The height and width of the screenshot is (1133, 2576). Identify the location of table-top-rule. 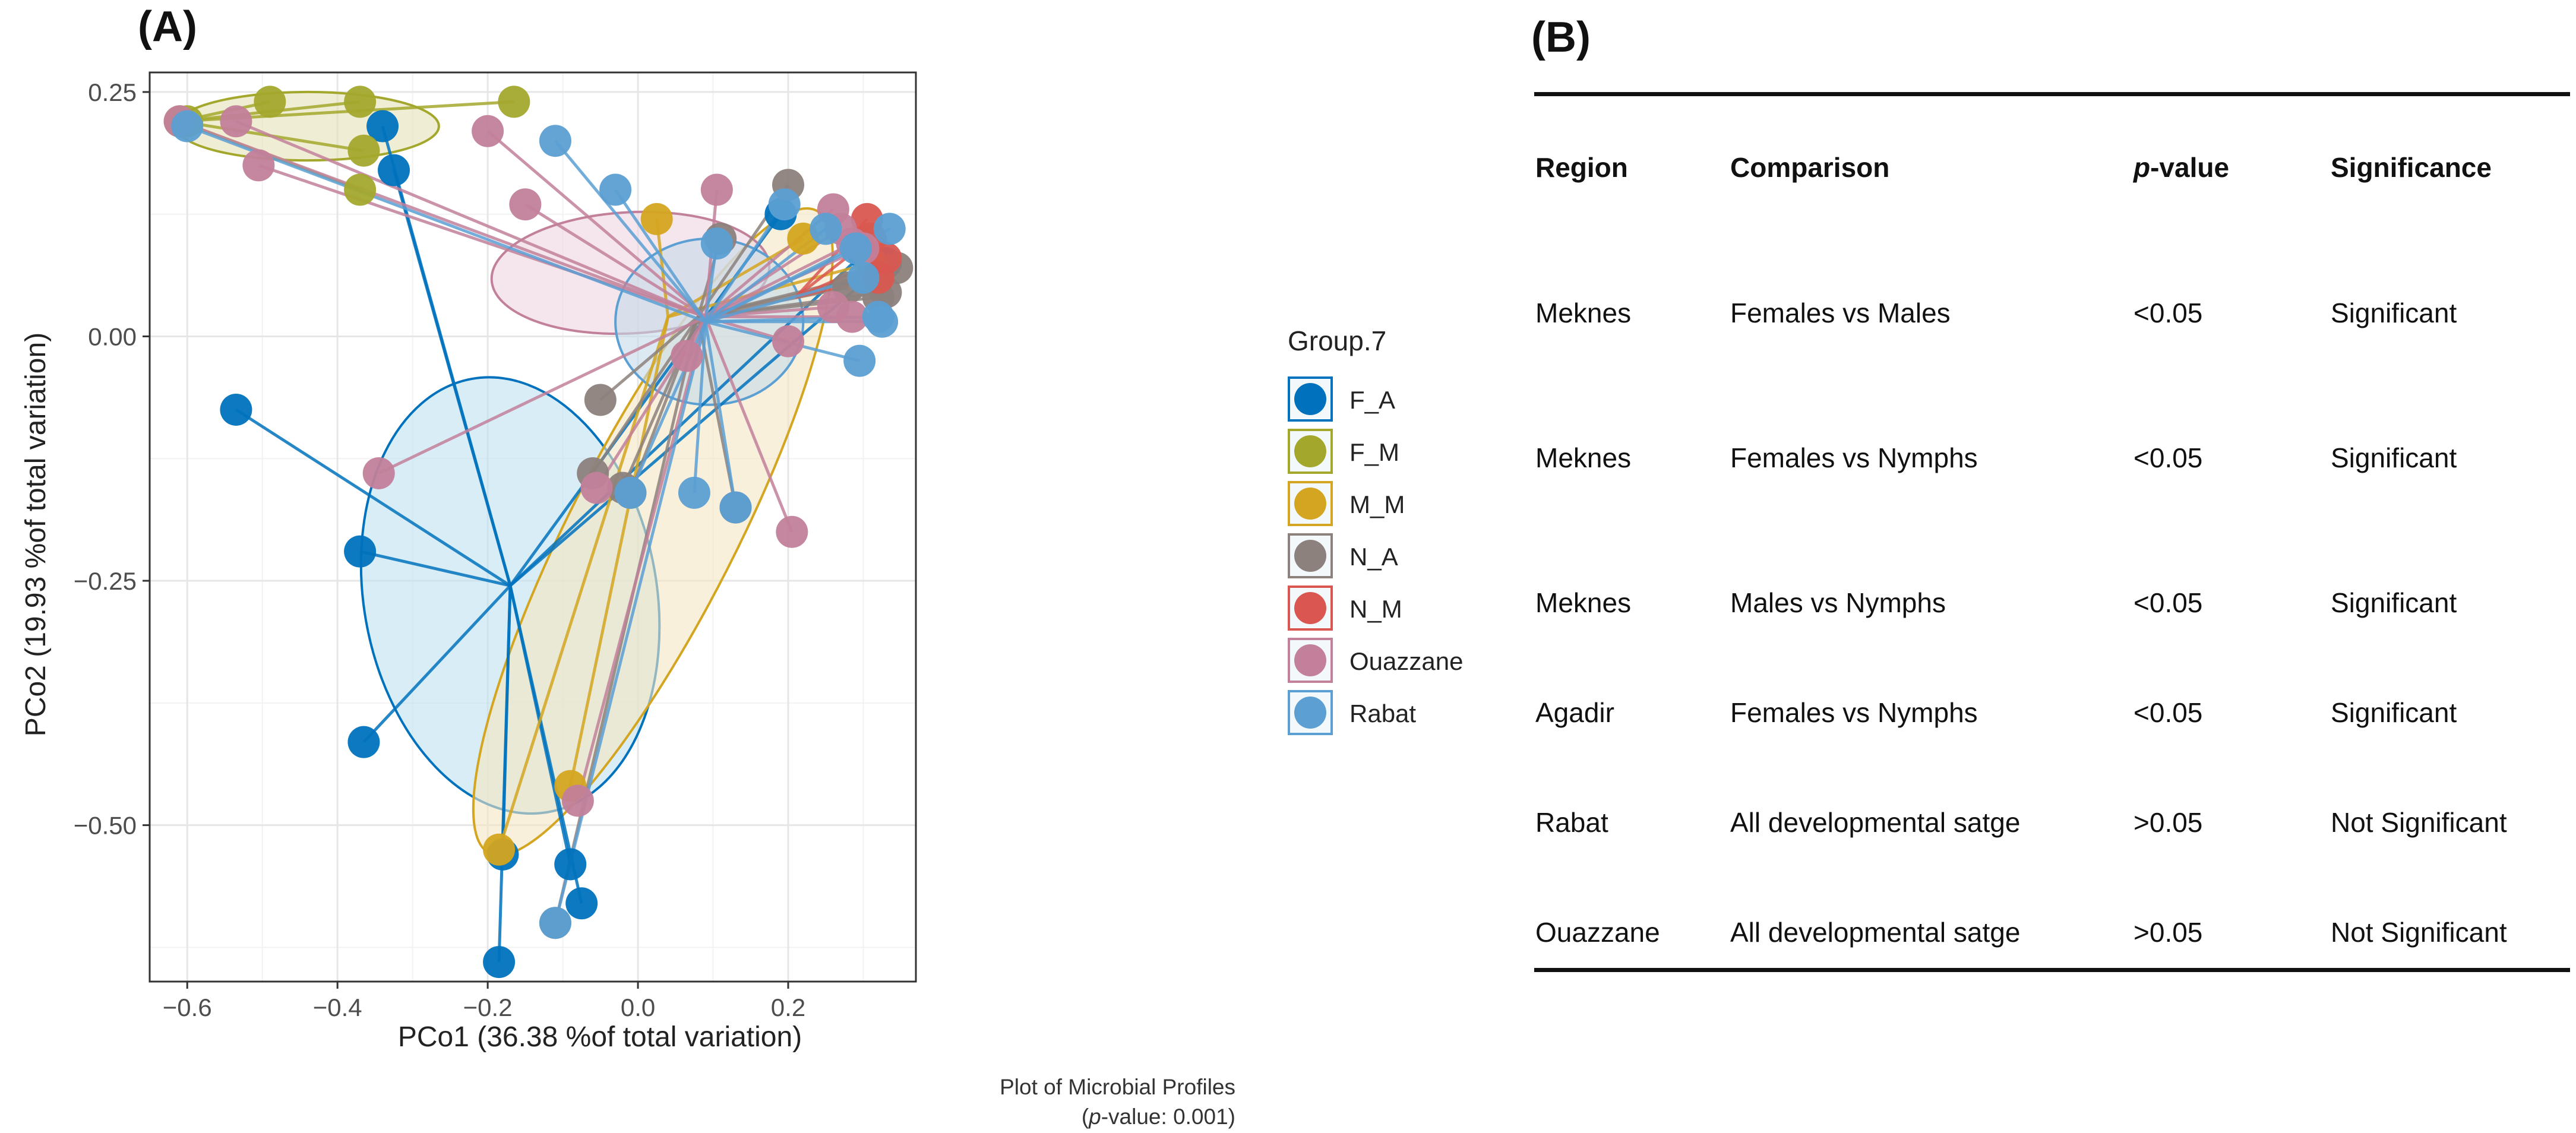
(2052, 94).